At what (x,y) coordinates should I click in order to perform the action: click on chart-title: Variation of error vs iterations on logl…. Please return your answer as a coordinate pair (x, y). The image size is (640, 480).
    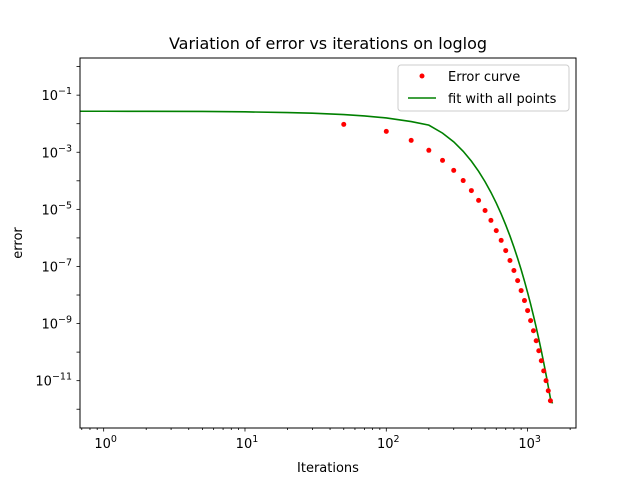
    Looking at the image, I should click on (328, 43).